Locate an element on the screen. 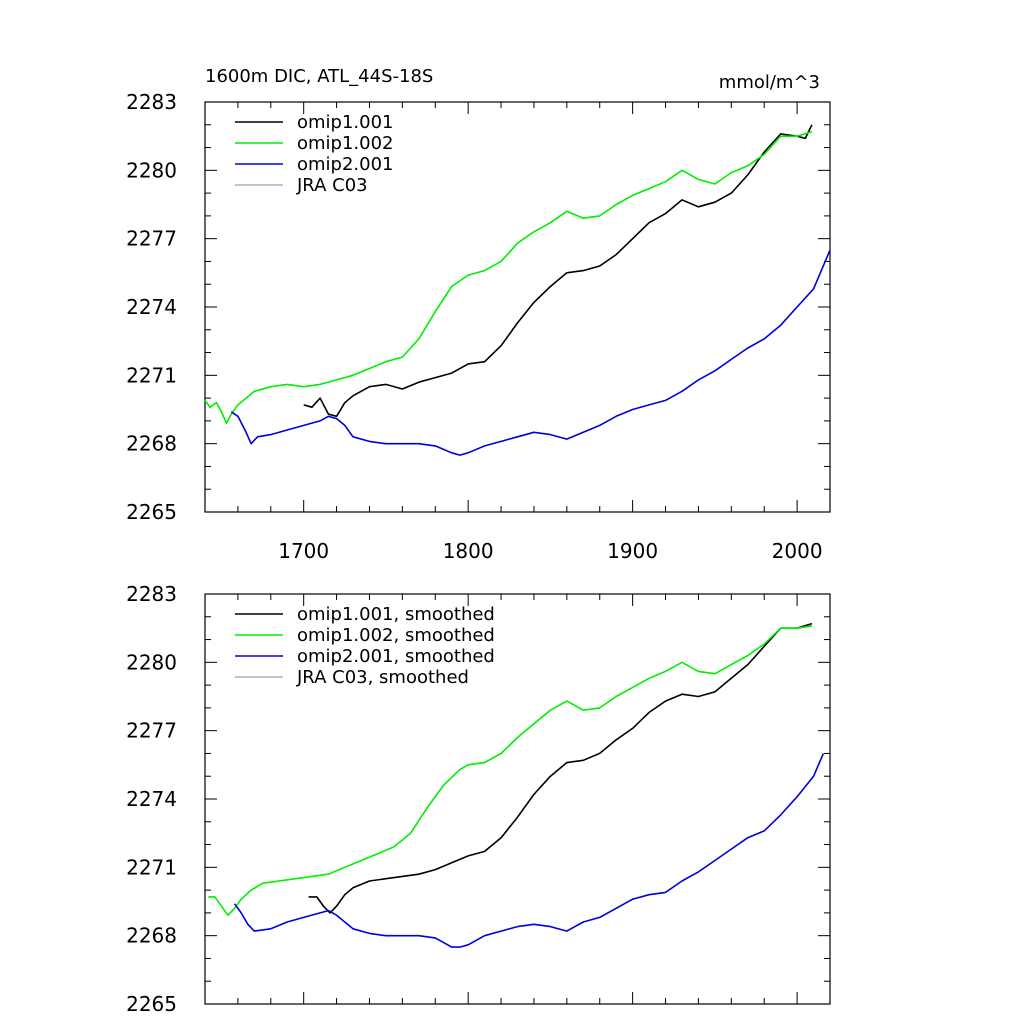 The width and height of the screenshot is (1024, 1024). legend-label: omip1.002 is located at coordinates (345, 143).